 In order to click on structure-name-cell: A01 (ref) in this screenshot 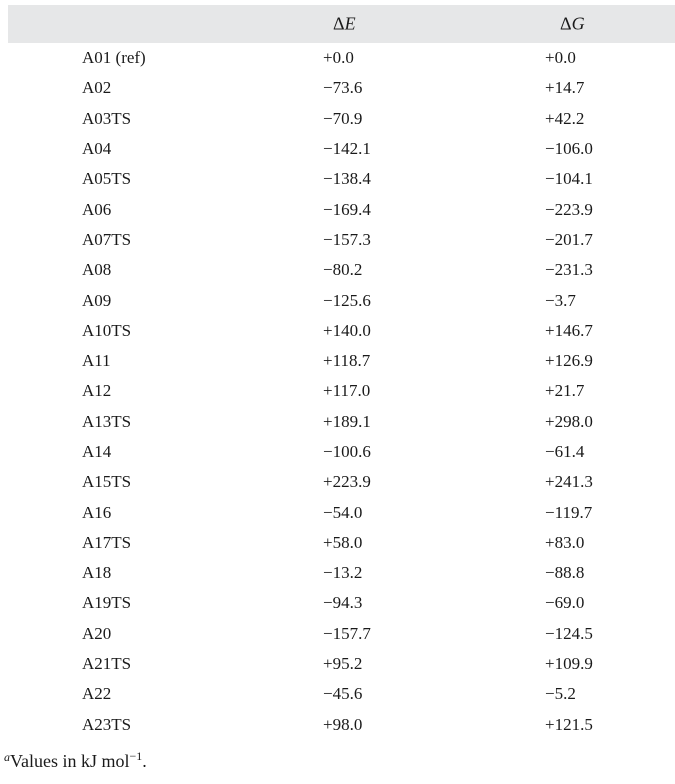, I will do `click(114, 58)`.